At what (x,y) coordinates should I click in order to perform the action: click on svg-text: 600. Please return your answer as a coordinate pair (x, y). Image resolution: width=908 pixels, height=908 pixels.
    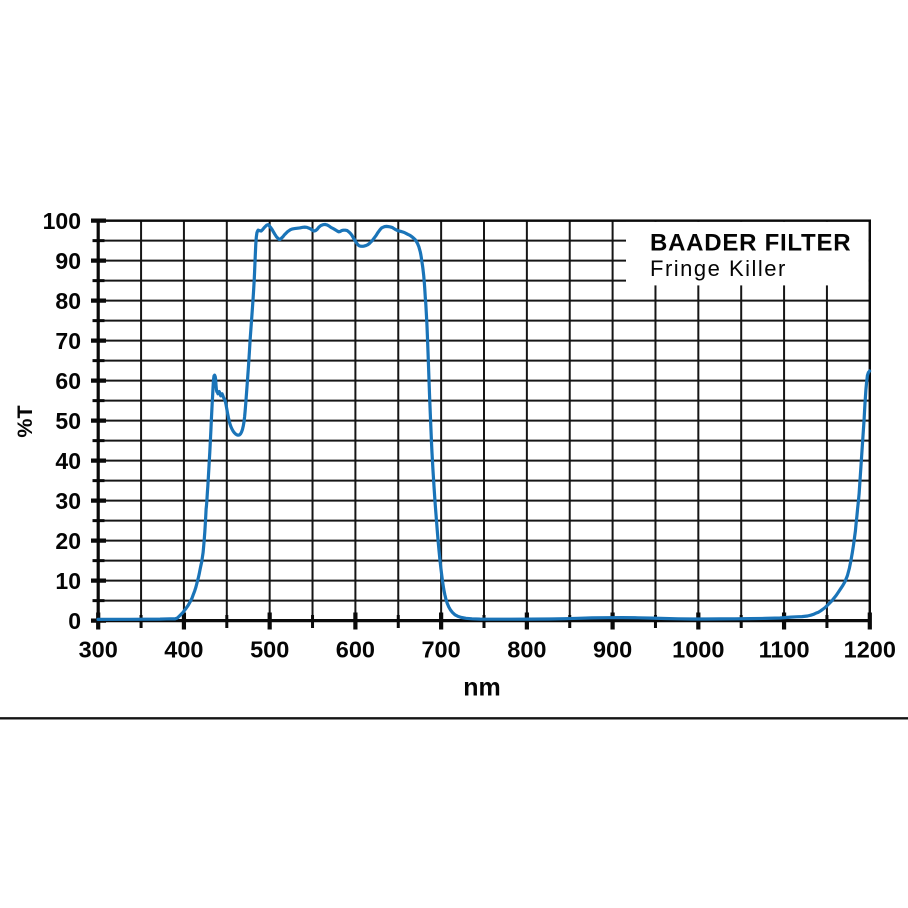
    Looking at the image, I should click on (355, 650).